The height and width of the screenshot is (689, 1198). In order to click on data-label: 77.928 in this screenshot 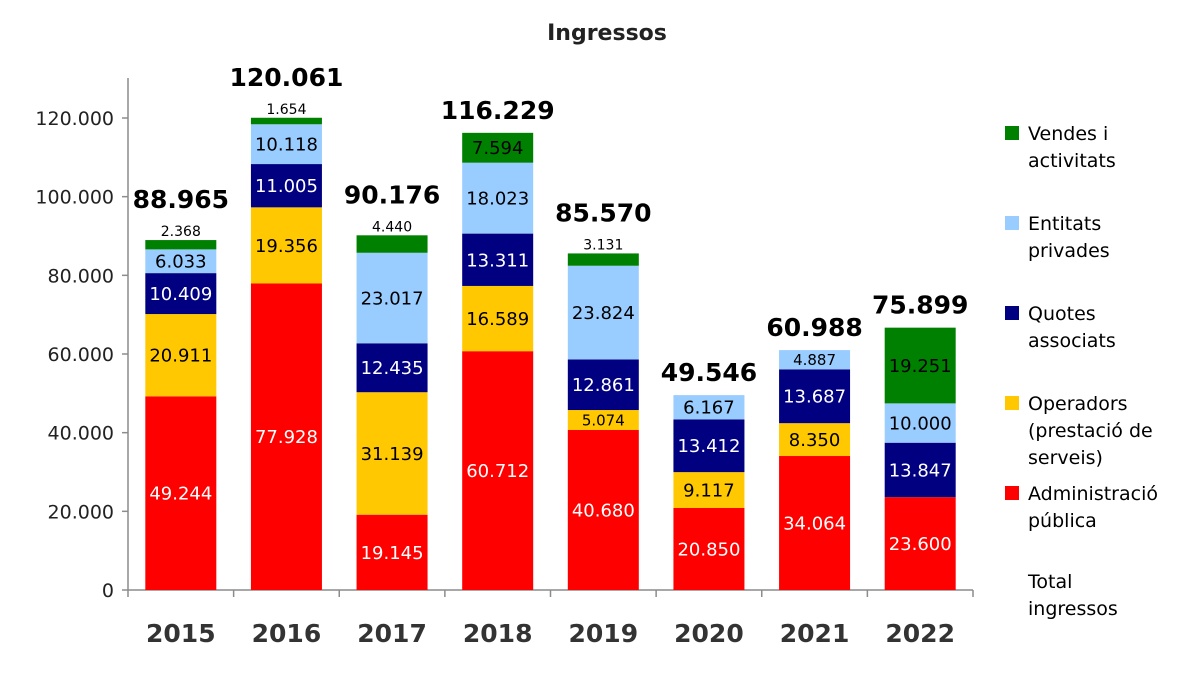, I will do `click(286, 437)`.